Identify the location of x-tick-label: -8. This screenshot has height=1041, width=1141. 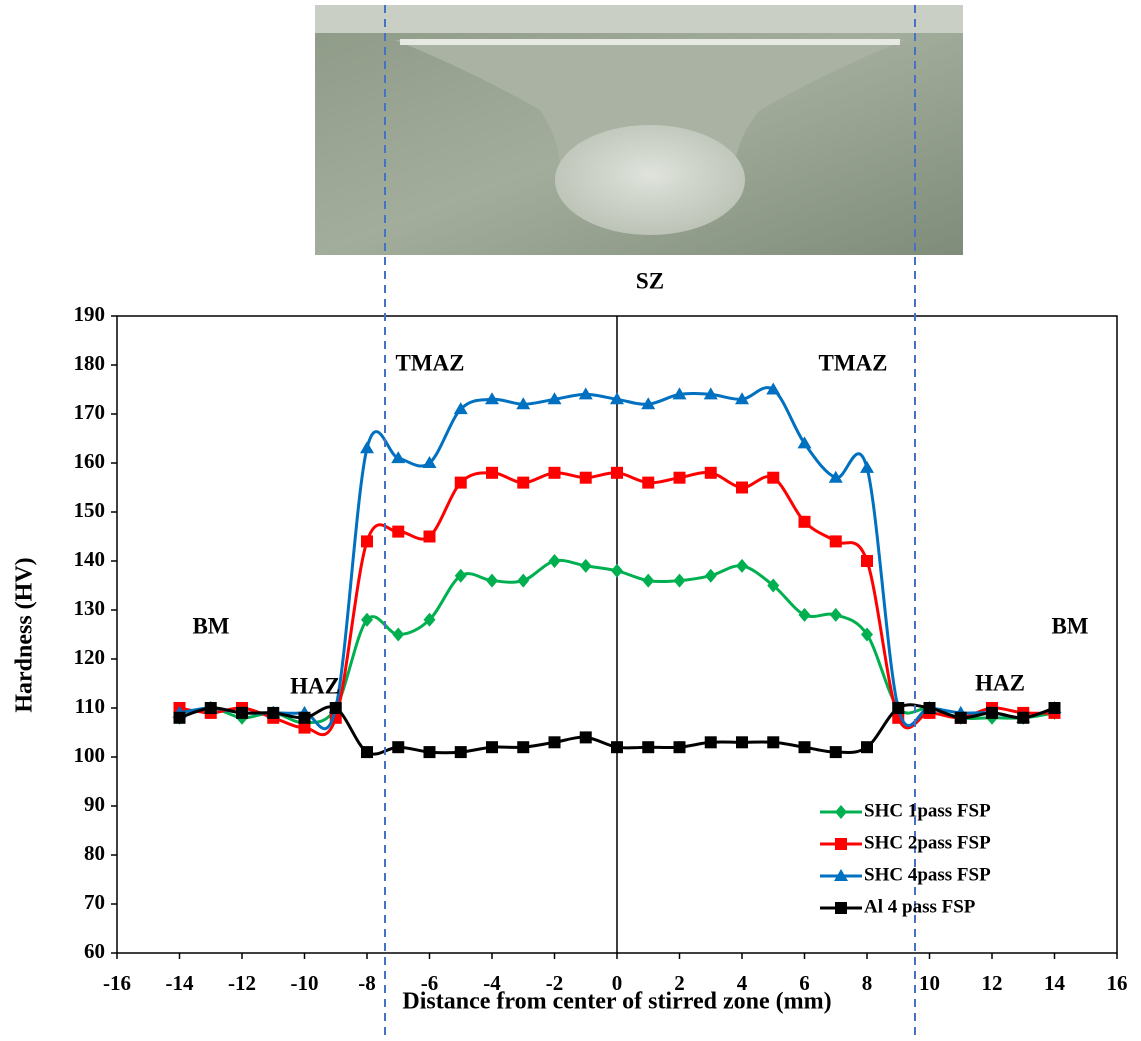
(367, 983).